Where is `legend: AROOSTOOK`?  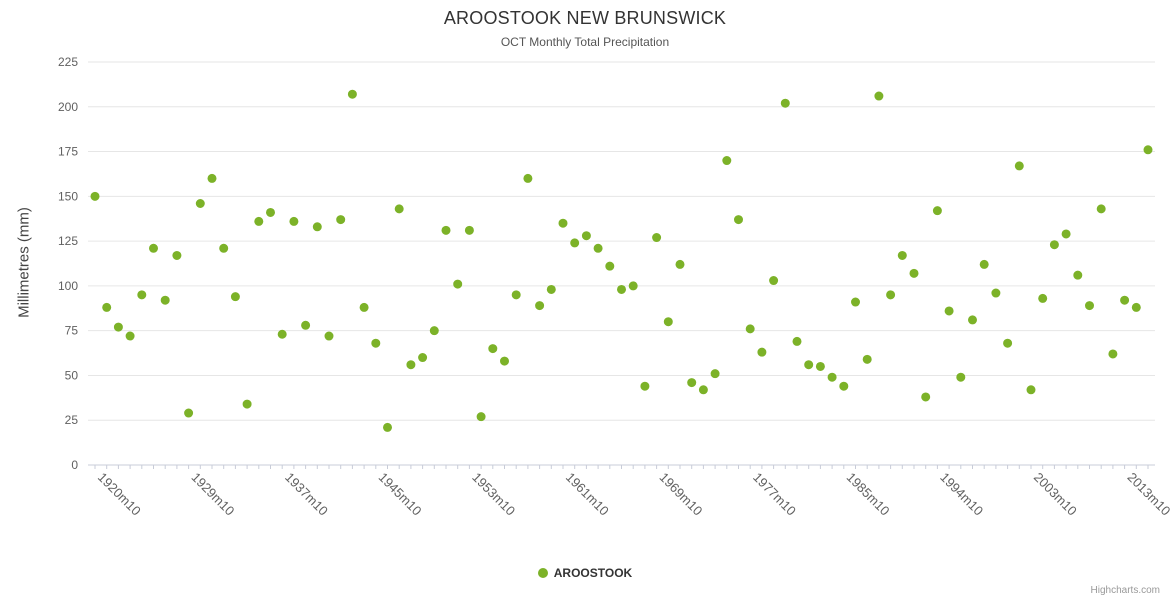 legend: AROOSTOOK is located at coordinates (585, 574).